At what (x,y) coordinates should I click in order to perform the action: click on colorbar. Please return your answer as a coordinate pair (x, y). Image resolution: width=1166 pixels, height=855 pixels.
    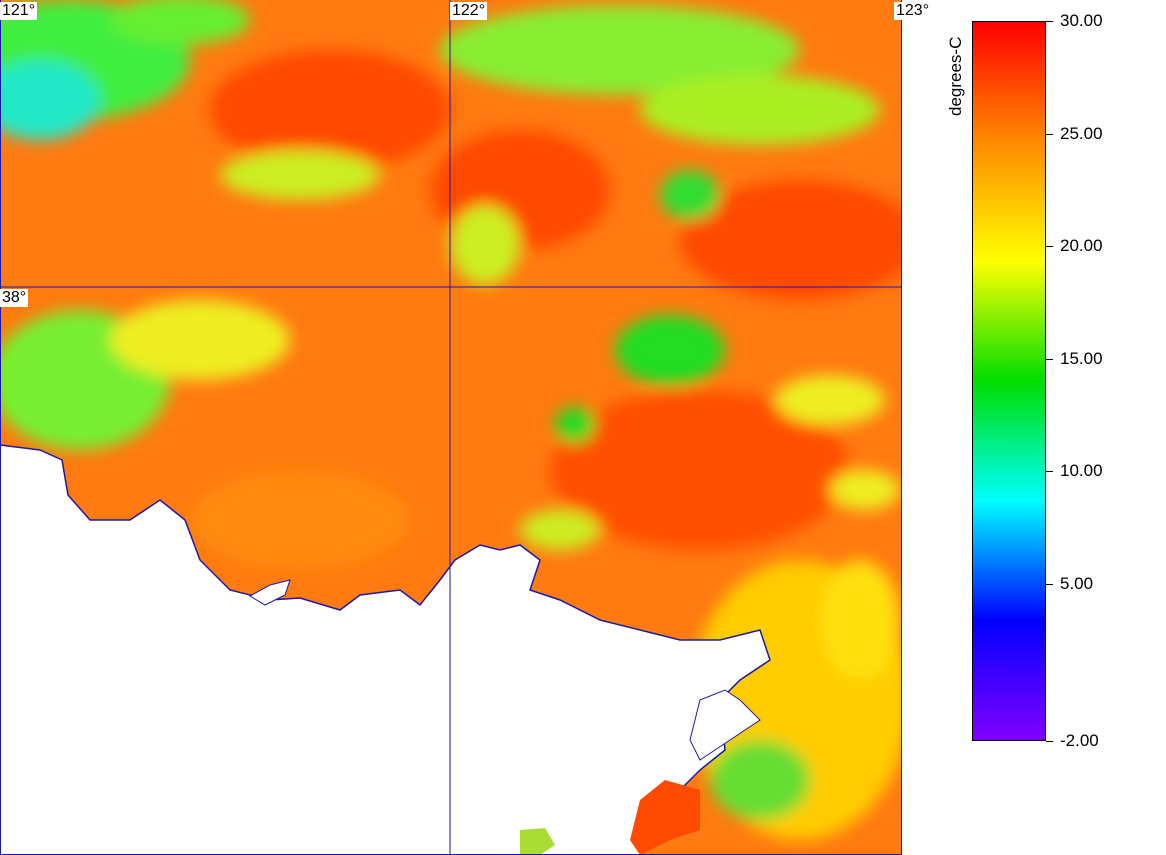
    Looking at the image, I should click on (1009, 381).